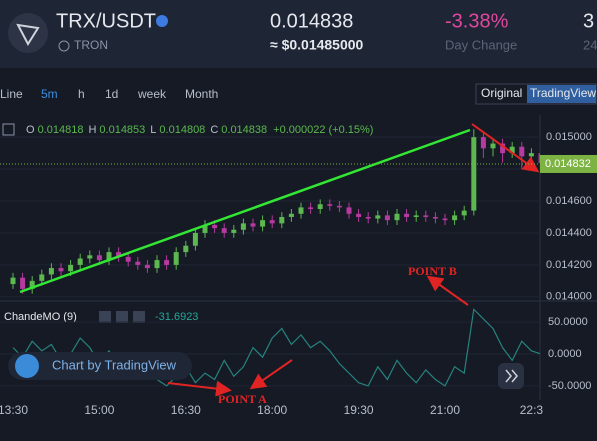  Describe the element at coordinates (323, 130) in the screenshot. I see `legend-change: +0.000022 (+0.15%)` at that location.